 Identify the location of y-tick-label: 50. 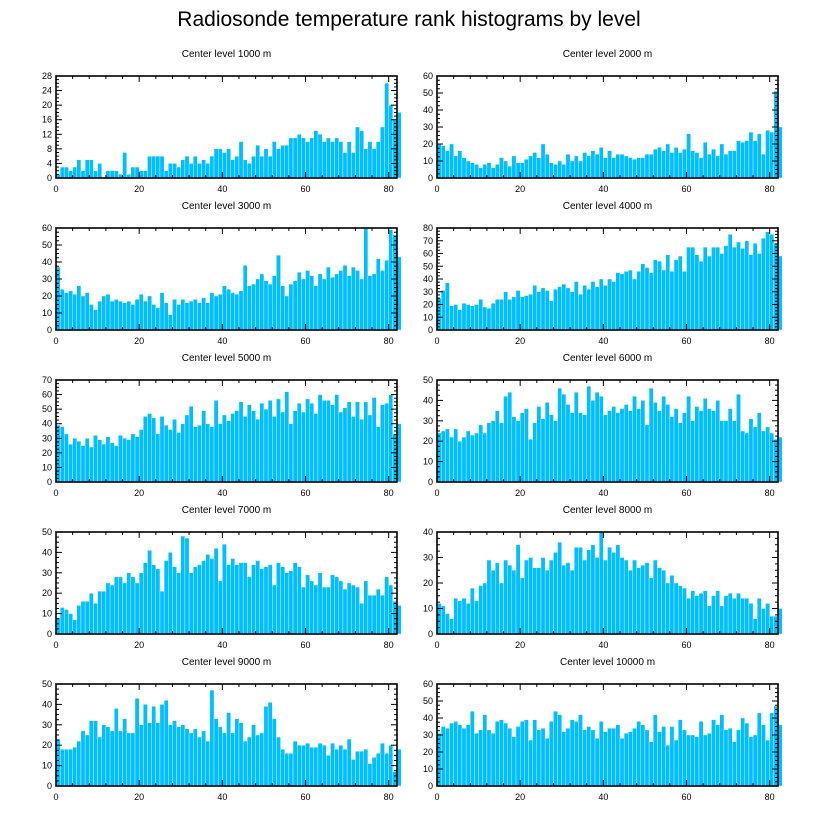
(428, 380).